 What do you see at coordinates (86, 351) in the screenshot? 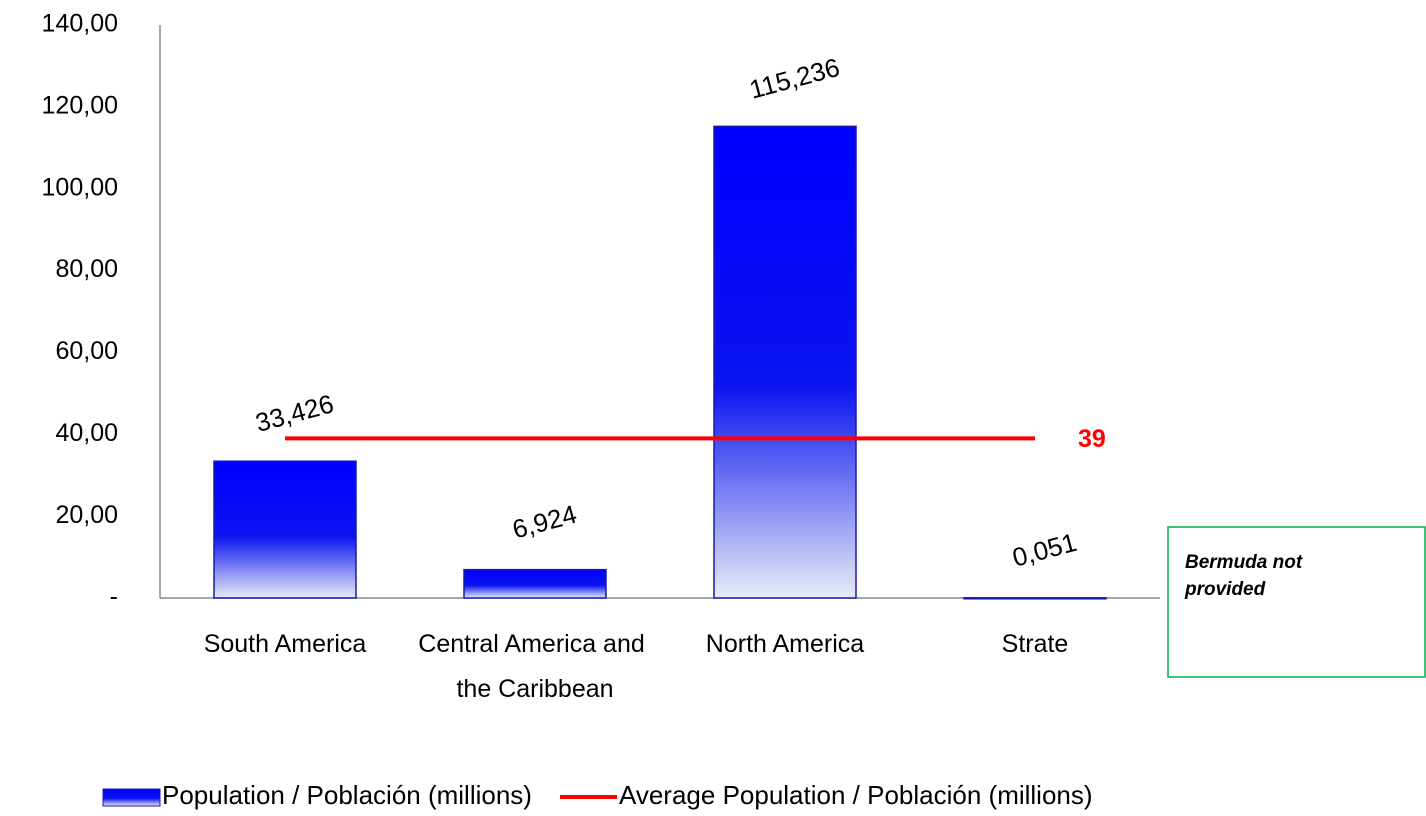
I see `y-tick-label: 60,00` at bounding box center [86, 351].